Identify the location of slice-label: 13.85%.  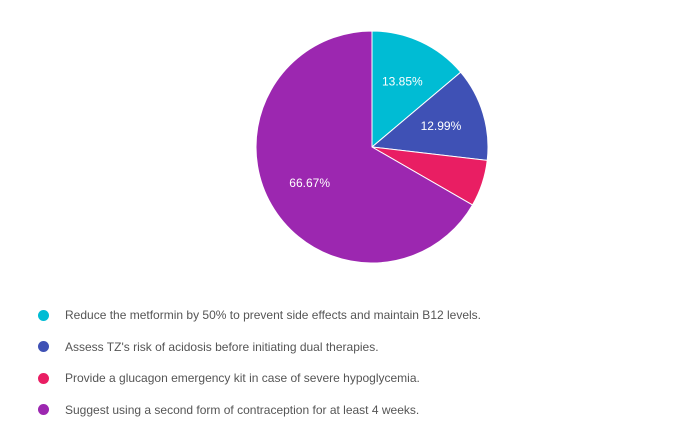
(402, 82).